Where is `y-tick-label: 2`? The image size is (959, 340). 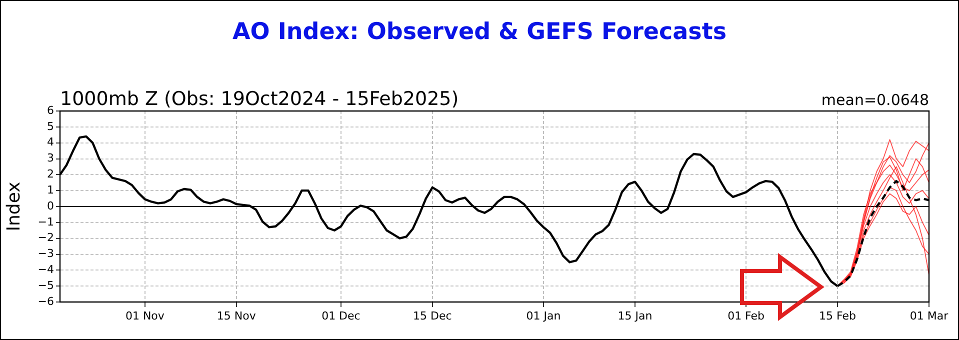 y-tick-label: 2 is located at coordinates (50, 174).